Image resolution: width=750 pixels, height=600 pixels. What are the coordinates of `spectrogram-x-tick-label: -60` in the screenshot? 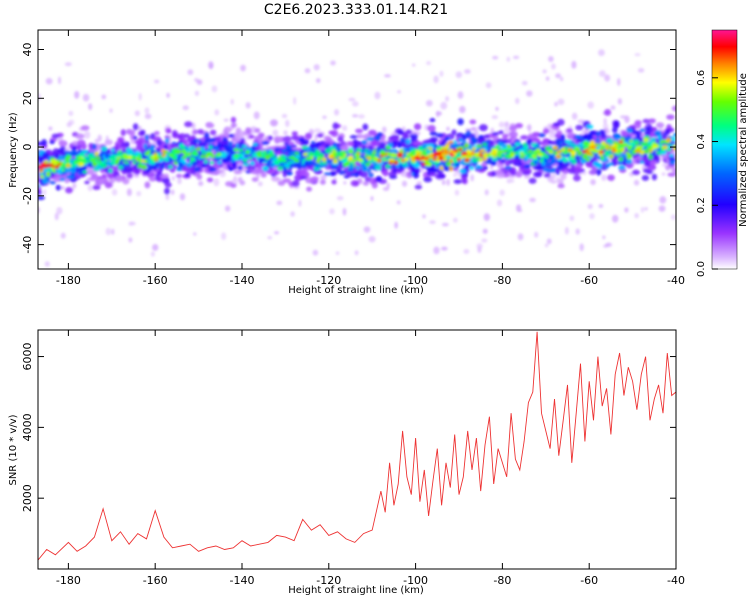 It's located at (589, 280).